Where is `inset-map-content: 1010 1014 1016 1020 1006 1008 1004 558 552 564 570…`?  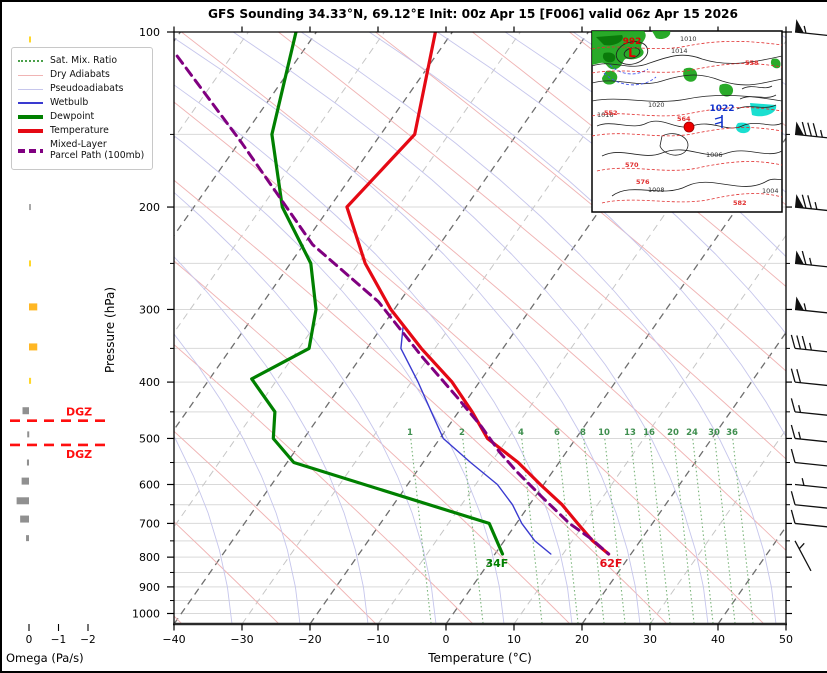 inset-map-content: 1010 1014 1016 1020 1006 1008 1004 558 552 564 570… is located at coordinates (687, 119).